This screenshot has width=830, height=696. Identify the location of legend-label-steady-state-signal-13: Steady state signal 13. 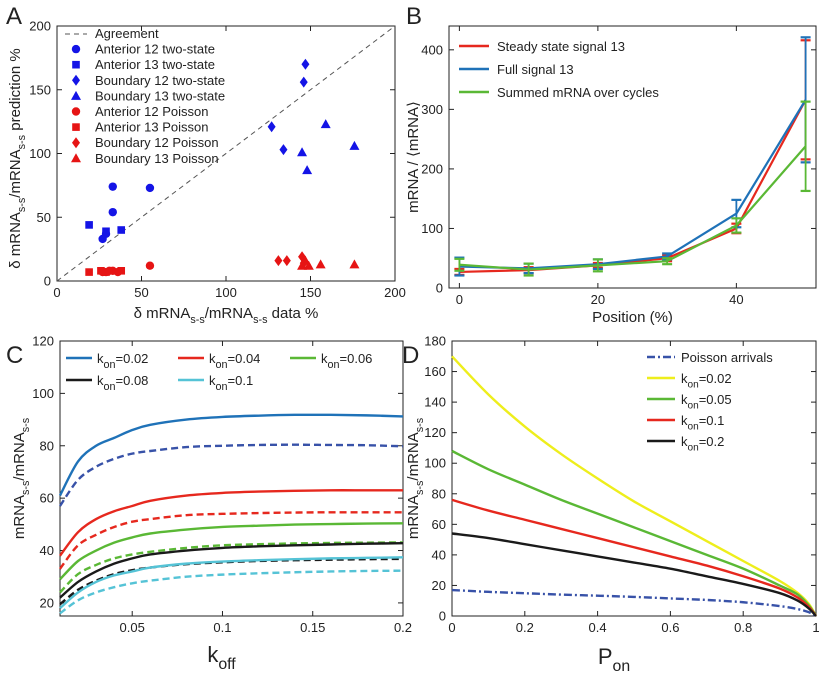
(561, 46).